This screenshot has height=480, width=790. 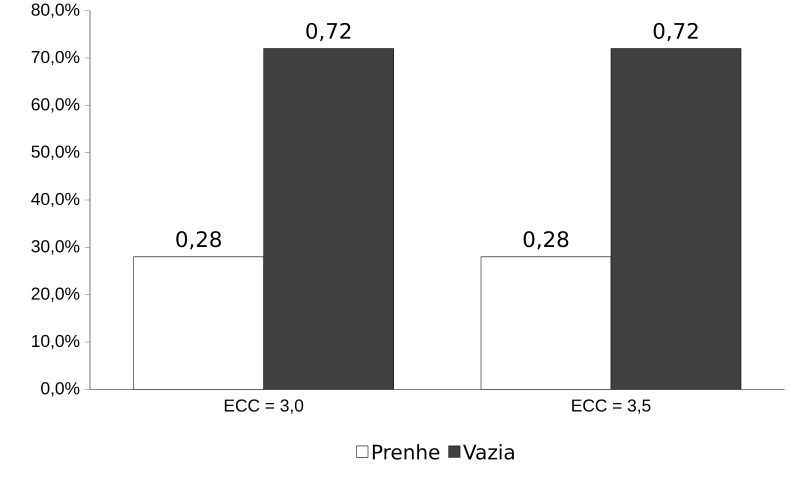 What do you see at coordinates (488, 452) in the screenshot?
I see `legend-label: Vazia` at bounding box center [488, 452].